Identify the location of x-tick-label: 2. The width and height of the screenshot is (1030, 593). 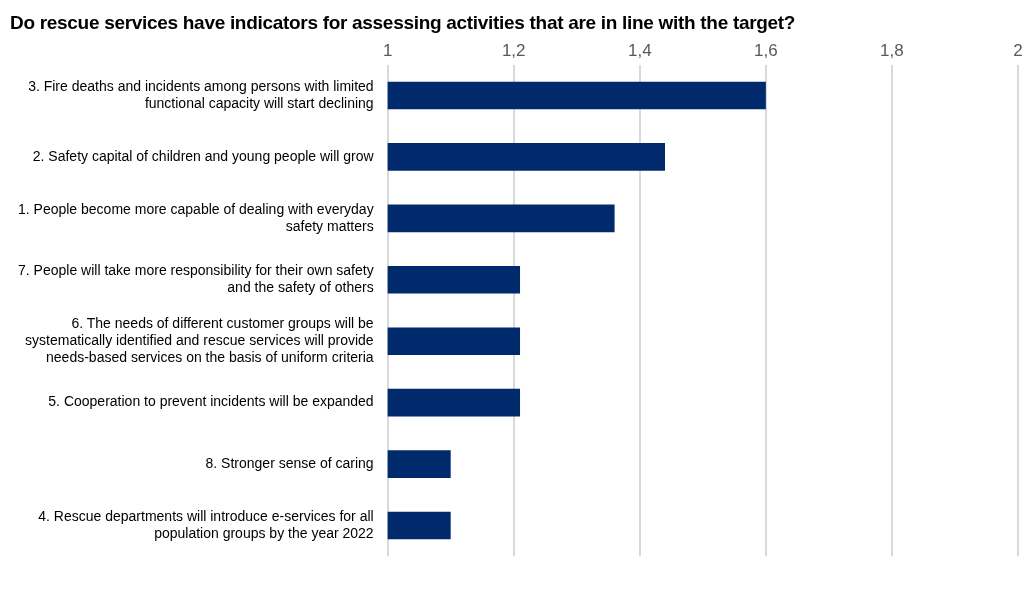
(1018, 51).